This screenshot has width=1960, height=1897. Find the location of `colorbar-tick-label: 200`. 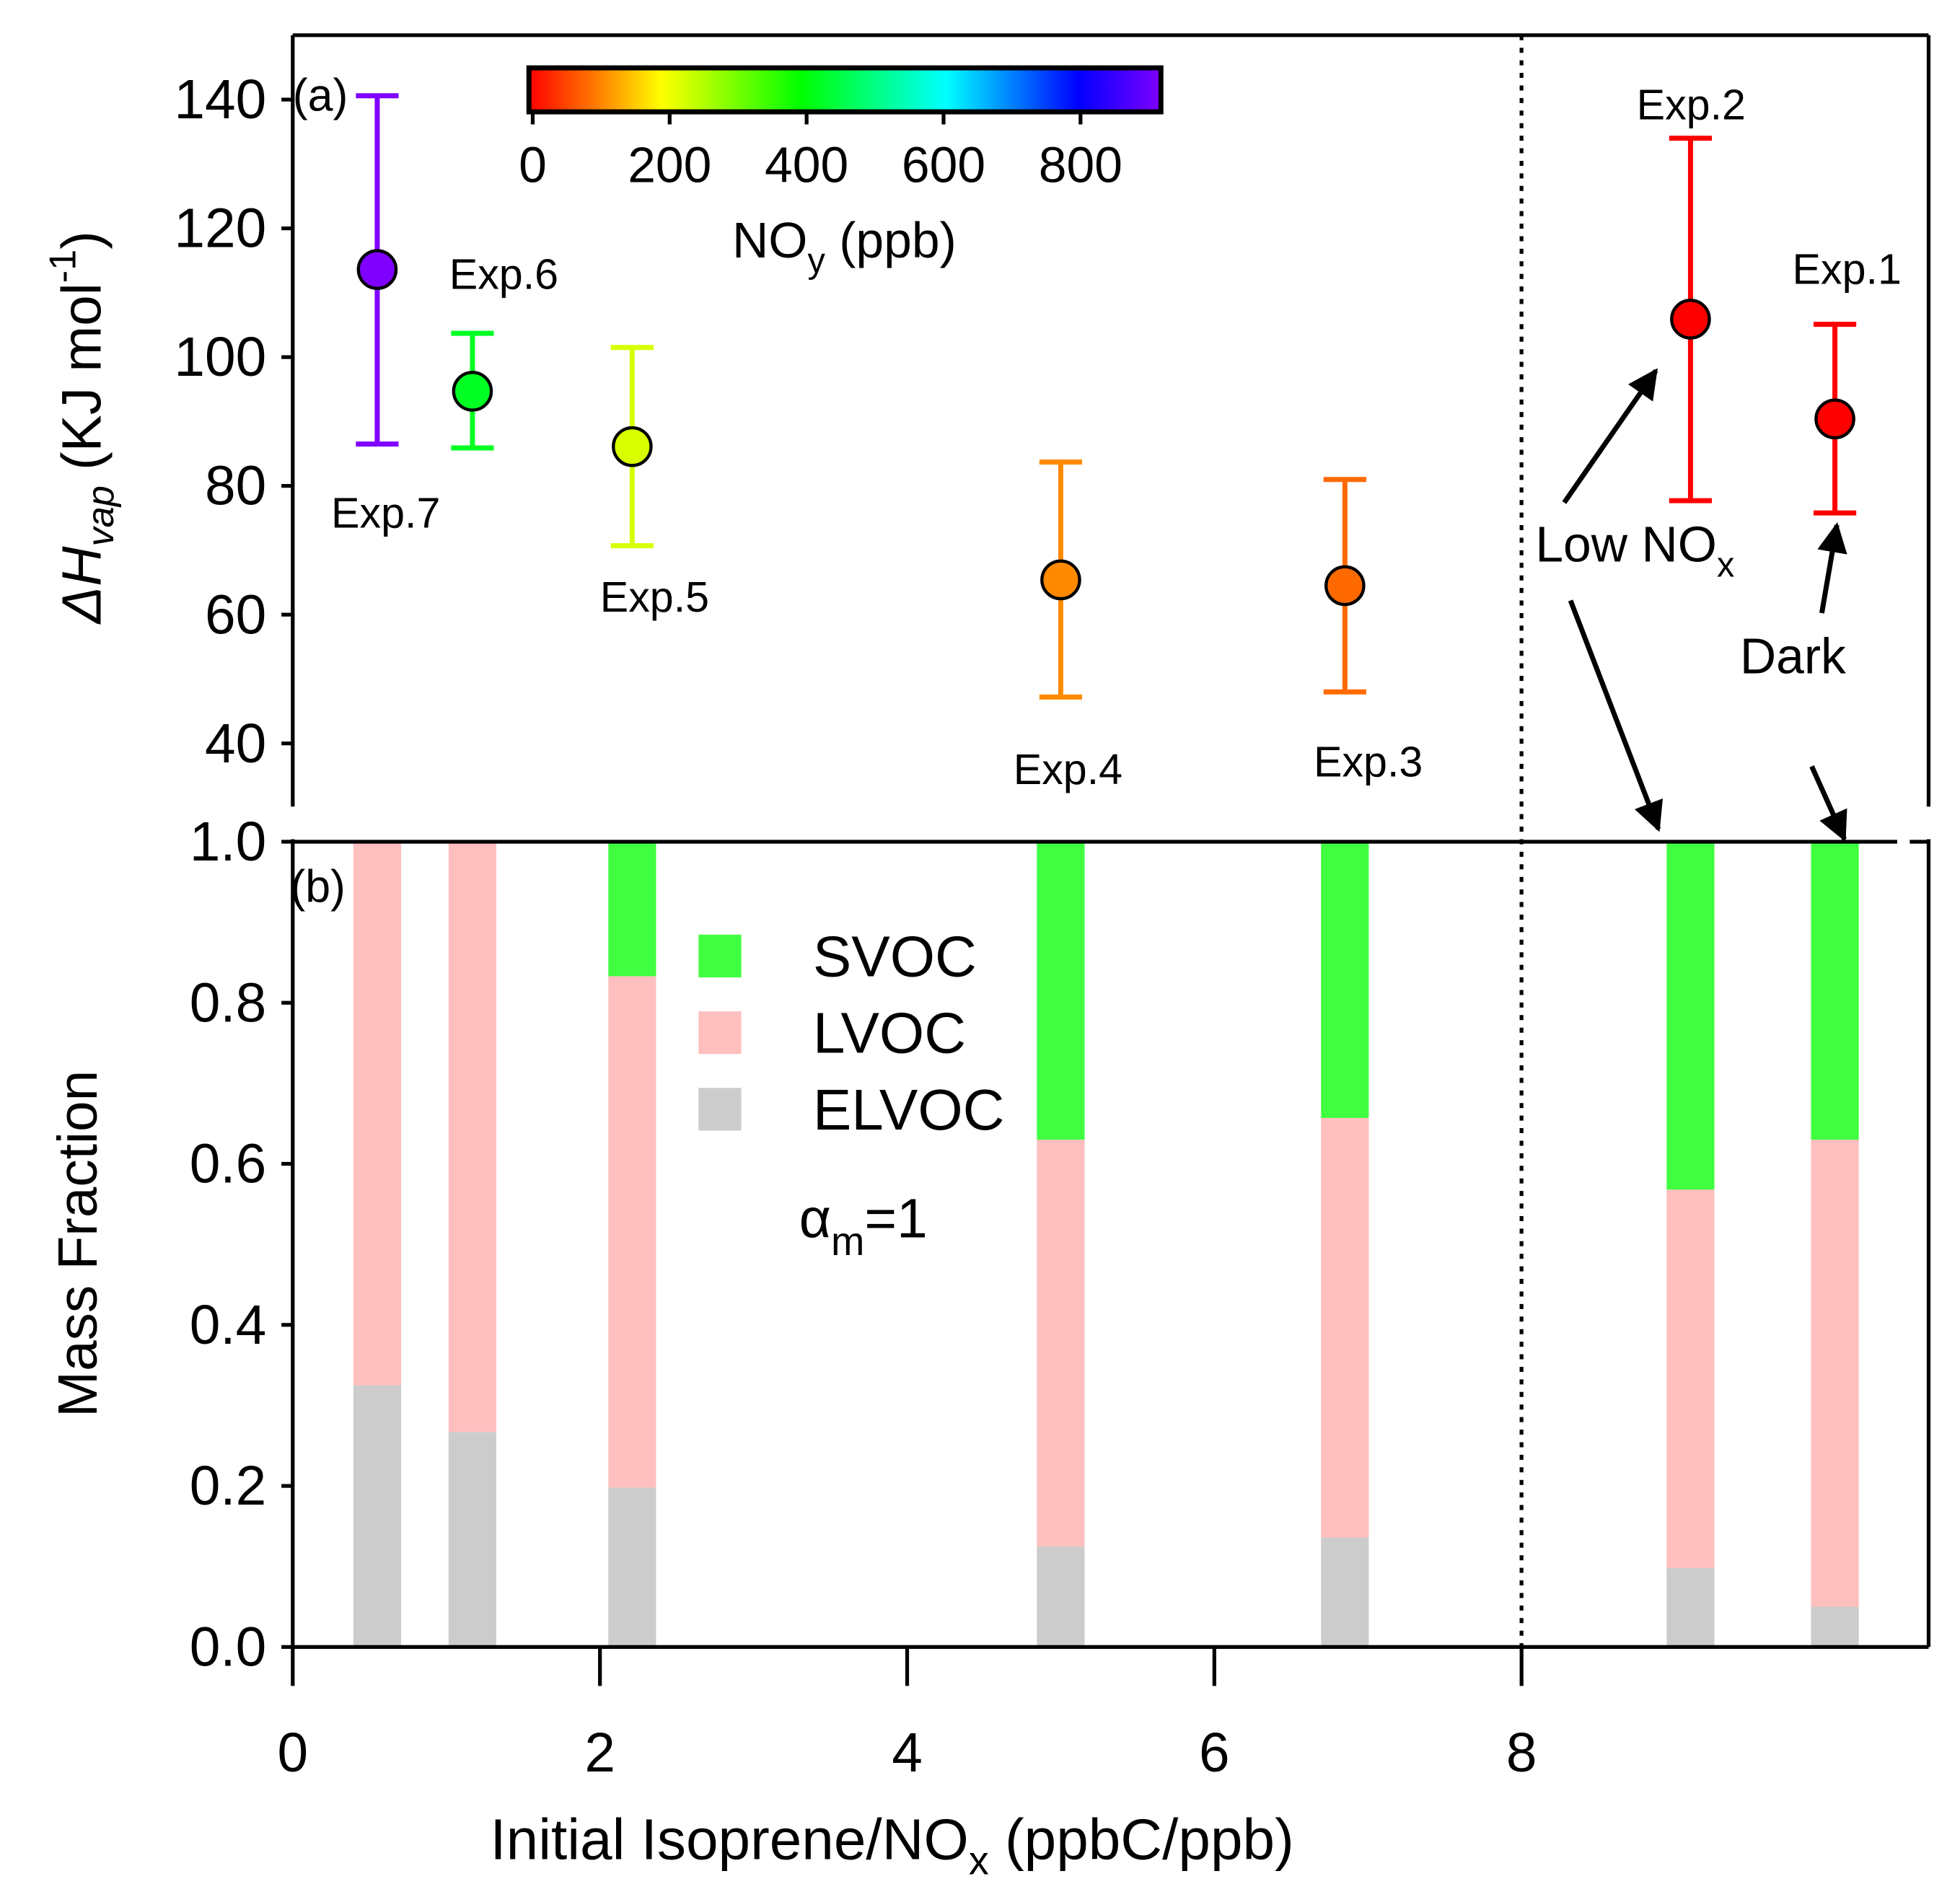

colorbar-tick-label: 200 is located at coordinates (669, 165).